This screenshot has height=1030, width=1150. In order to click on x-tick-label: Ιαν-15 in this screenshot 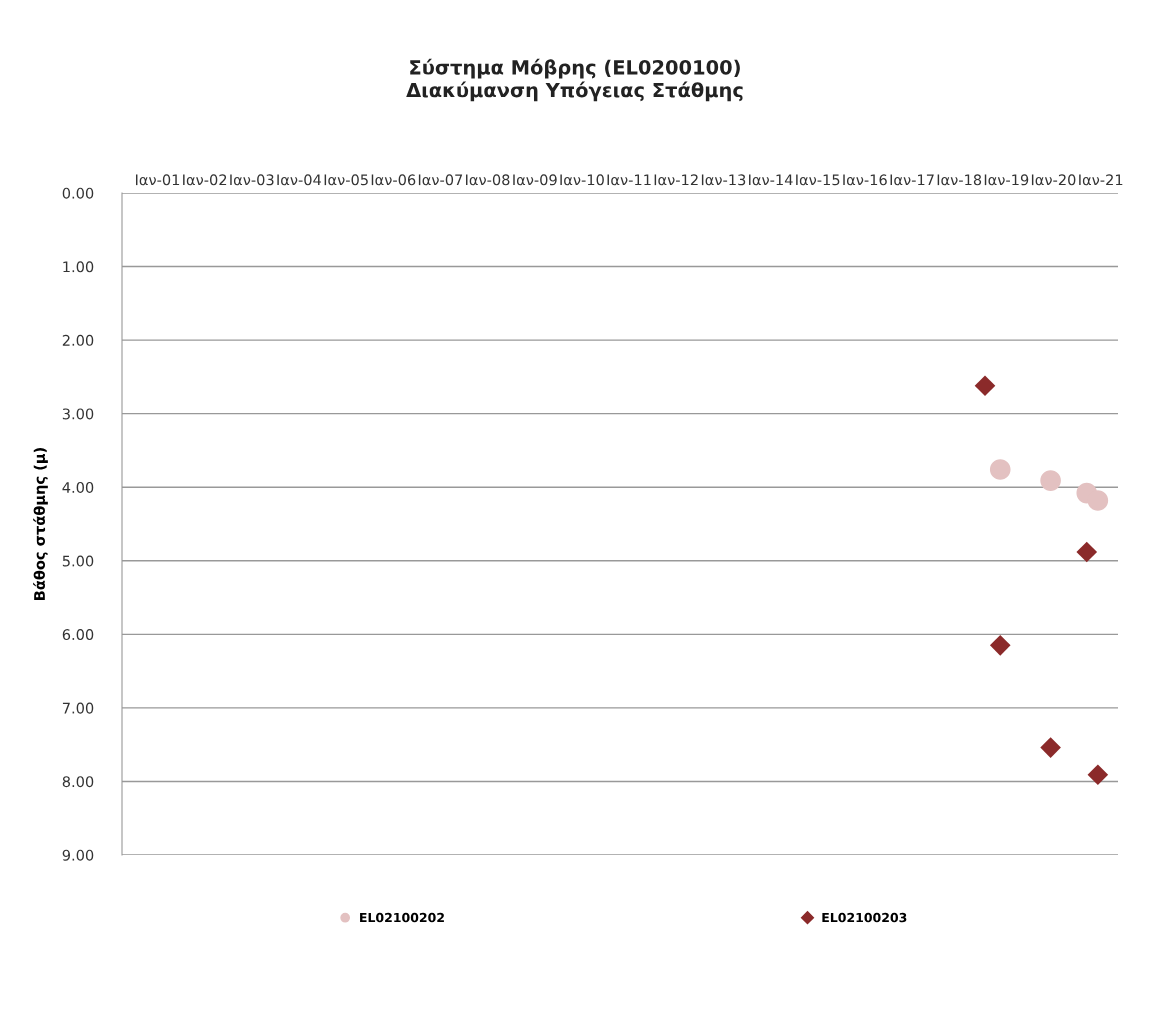, I will do `click(818, 180)`.